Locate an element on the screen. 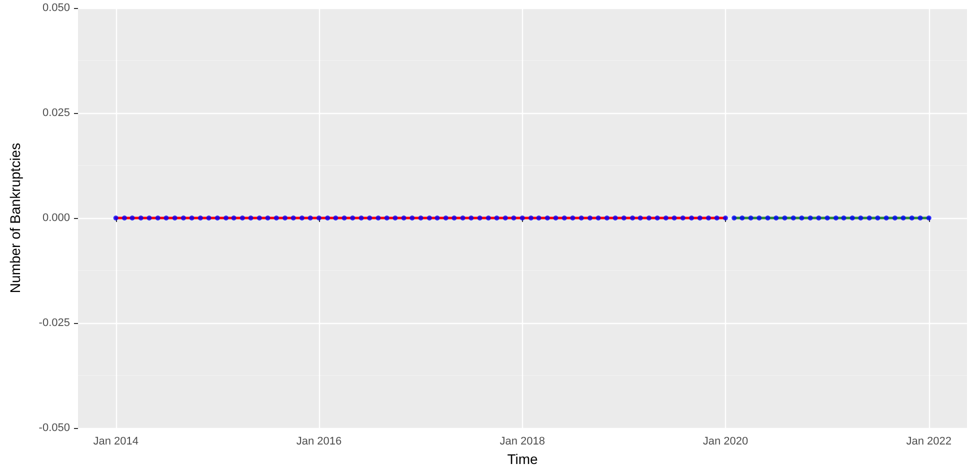  x-tick-label: Jan 2014 is located at coordinates (115, 442).